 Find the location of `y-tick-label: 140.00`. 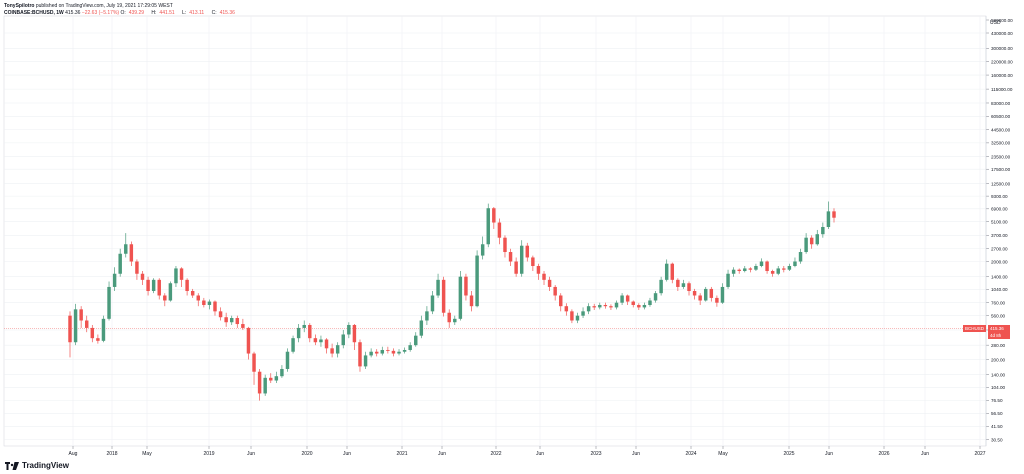

y-tick-label: 140.00 is located at coordinates (998, 374).